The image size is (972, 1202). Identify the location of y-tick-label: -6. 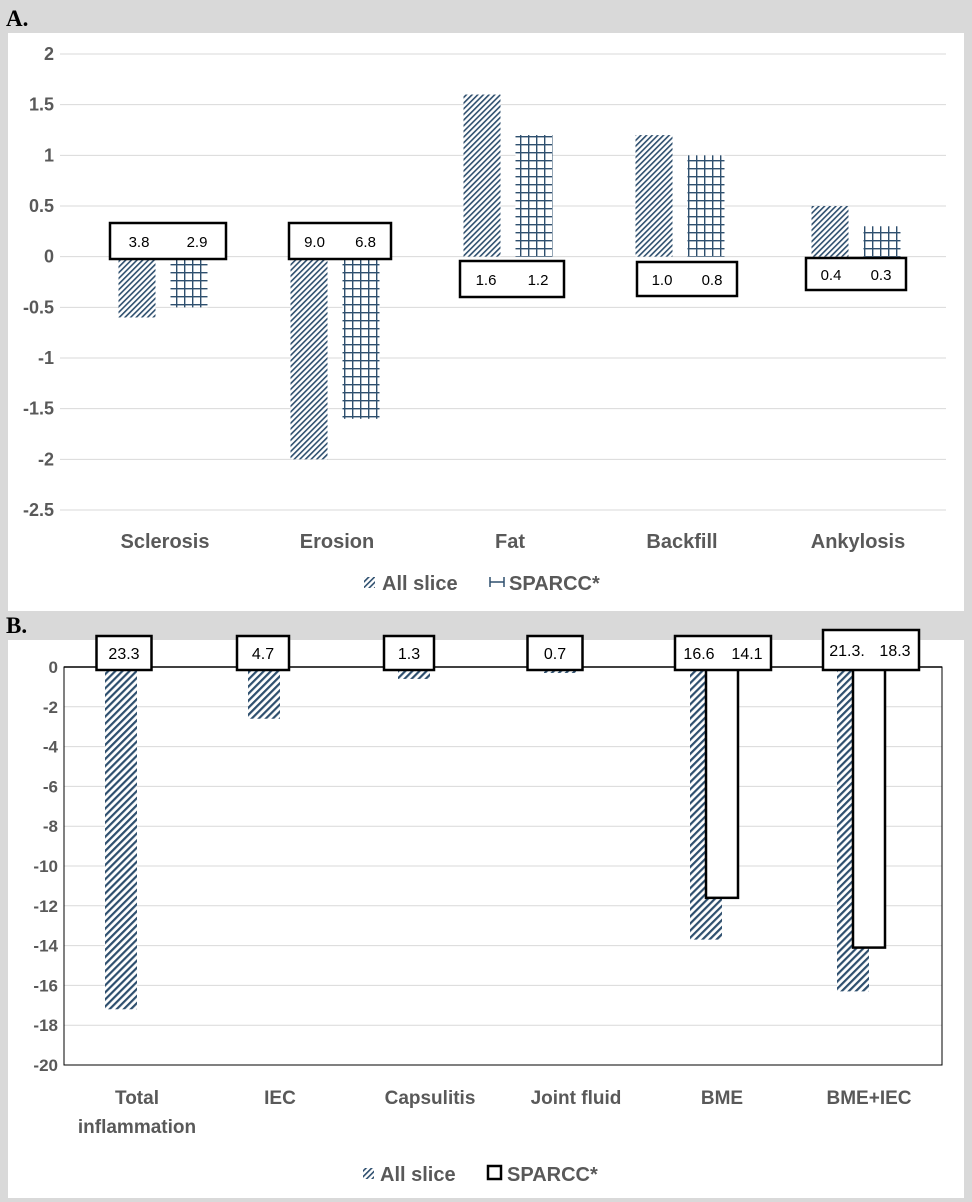
(50, 786).